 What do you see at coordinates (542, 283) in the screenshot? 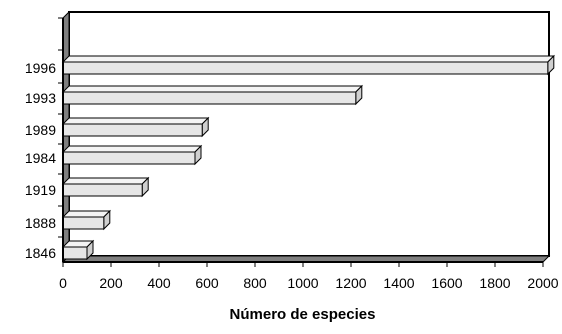
I see `x-tick-label-2000: 2000` at bounding box center [542, 283].